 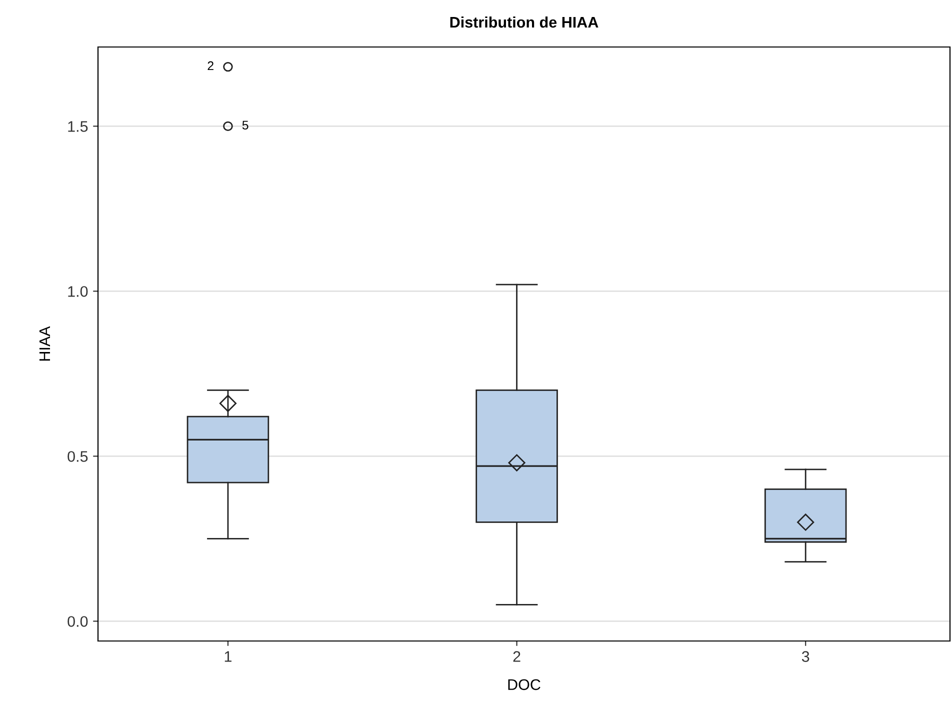 I want to click on x-tick-label: 1, so click(x=228, y=656).